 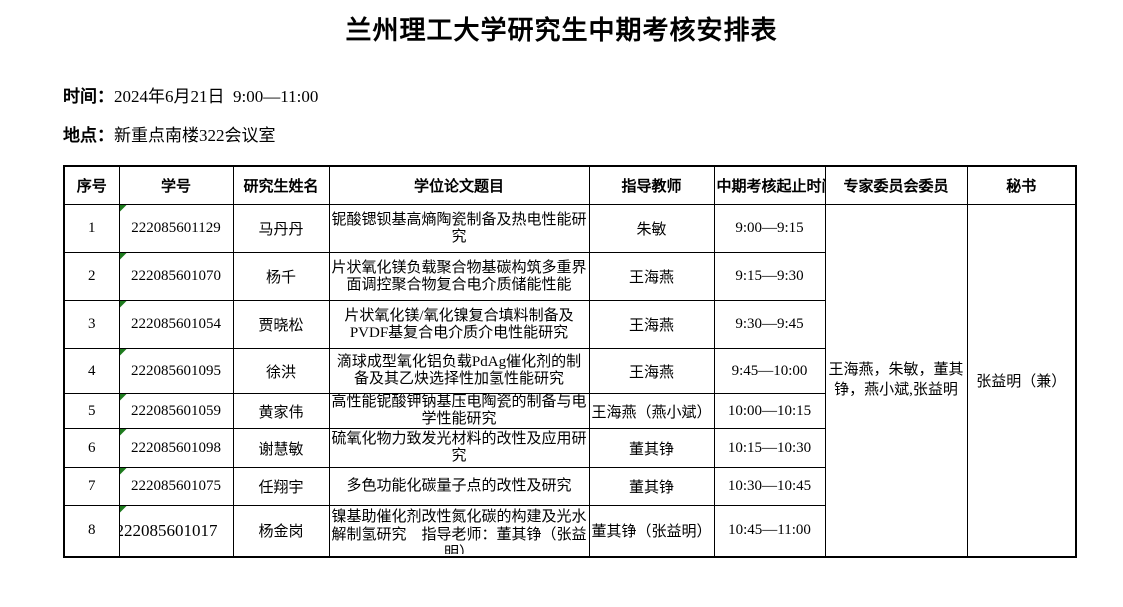 I want to click on cell-thesis-title: 滴球成型氧化铝负载PdAg催化剂的制备及其乙炔选择性加氢性能研究, so click(x=459, y=371).